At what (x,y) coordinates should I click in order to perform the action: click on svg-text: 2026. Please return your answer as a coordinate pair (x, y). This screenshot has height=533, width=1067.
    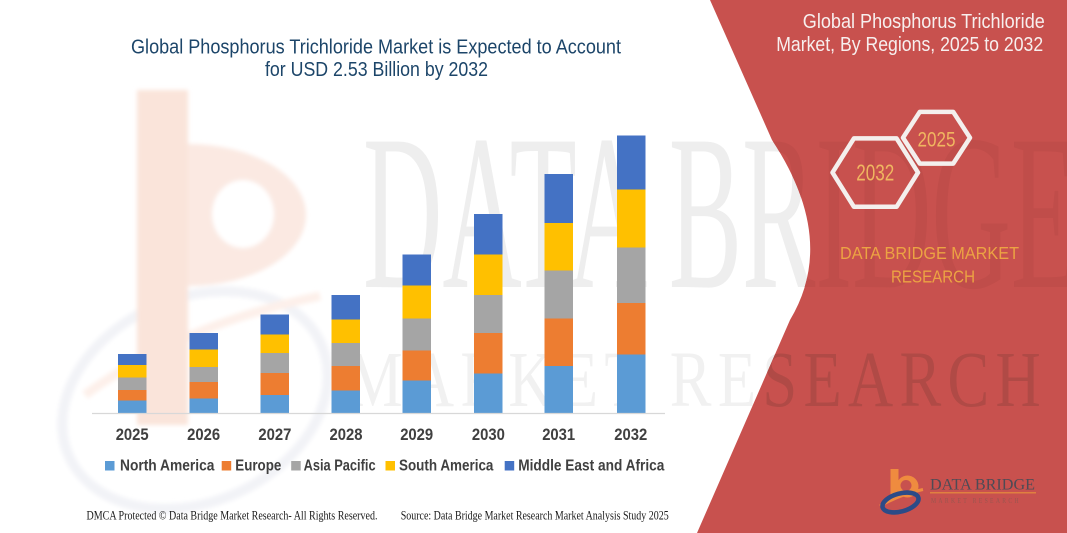
    Looking at the image, I should click on (203, 435).